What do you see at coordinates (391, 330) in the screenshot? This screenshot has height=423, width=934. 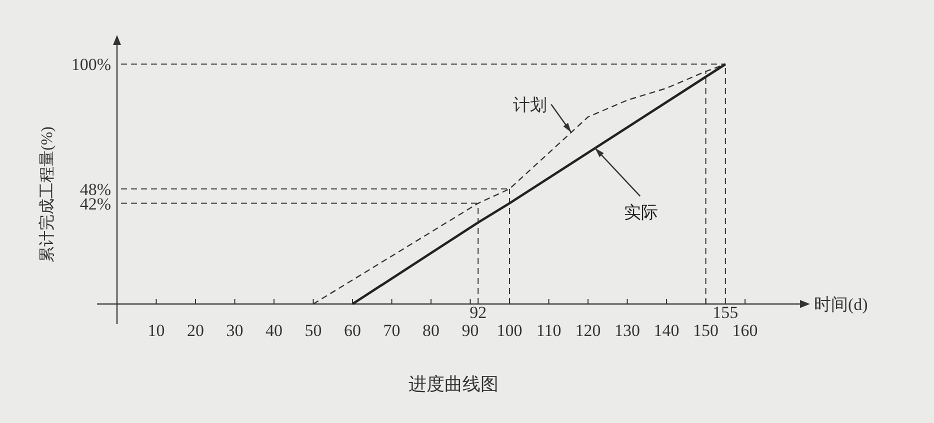 I see `x-tick-label: 70` at bounding box center [391, 330].